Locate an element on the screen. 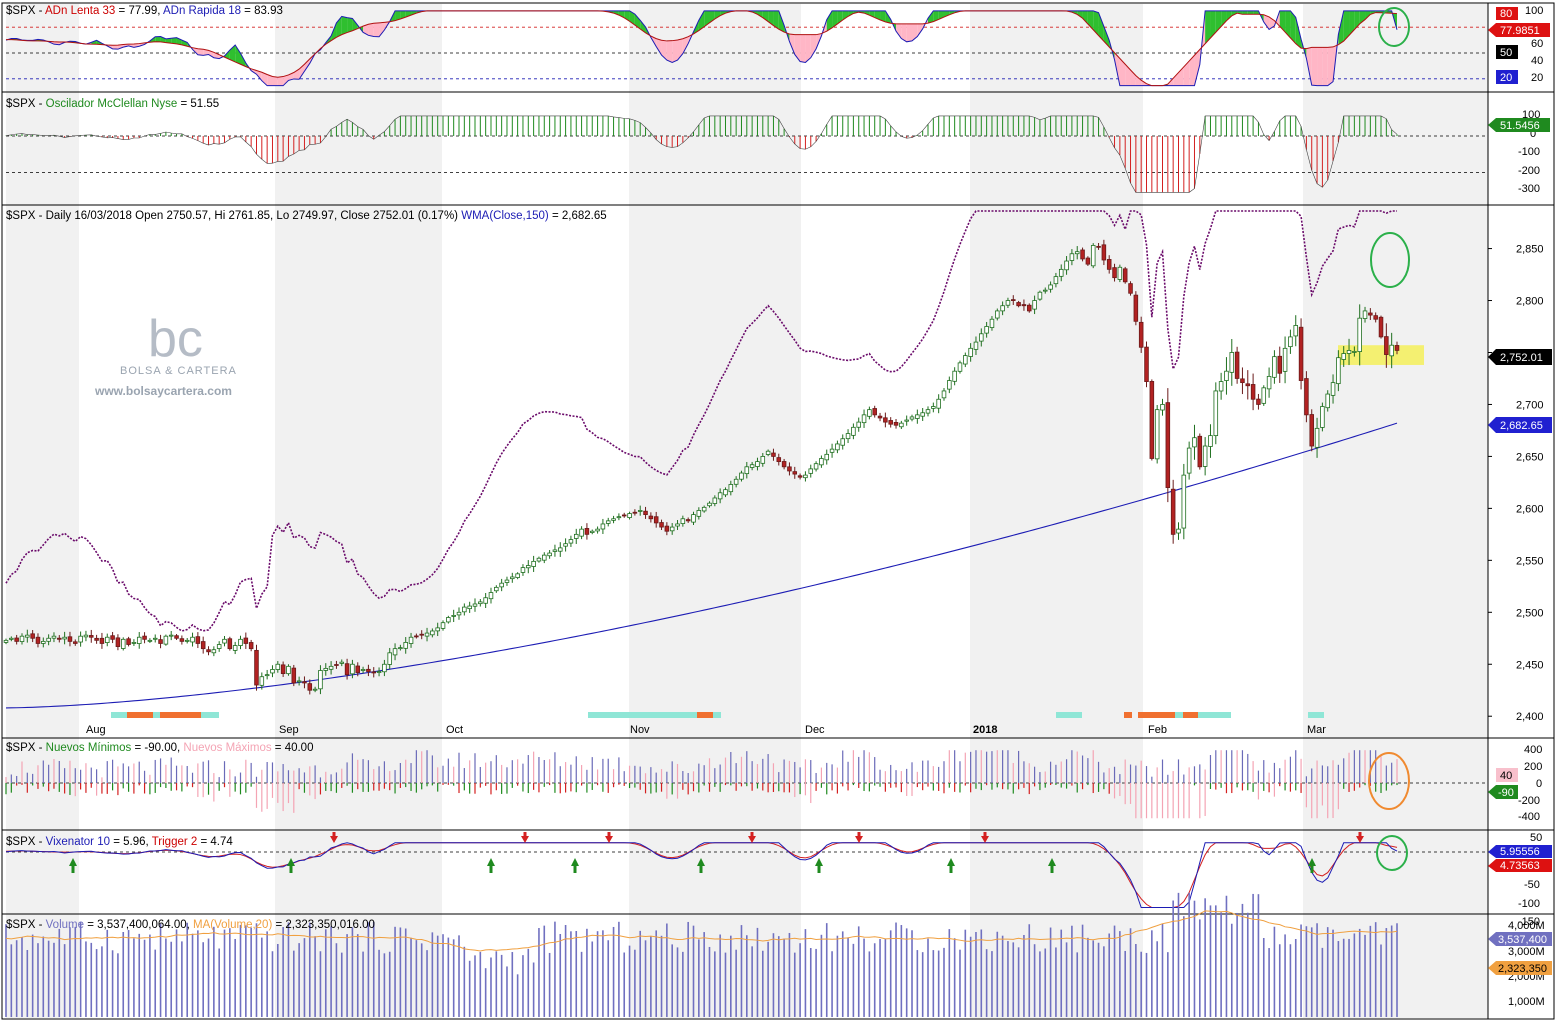  support-highlight is located at coordinates (1381, 355).